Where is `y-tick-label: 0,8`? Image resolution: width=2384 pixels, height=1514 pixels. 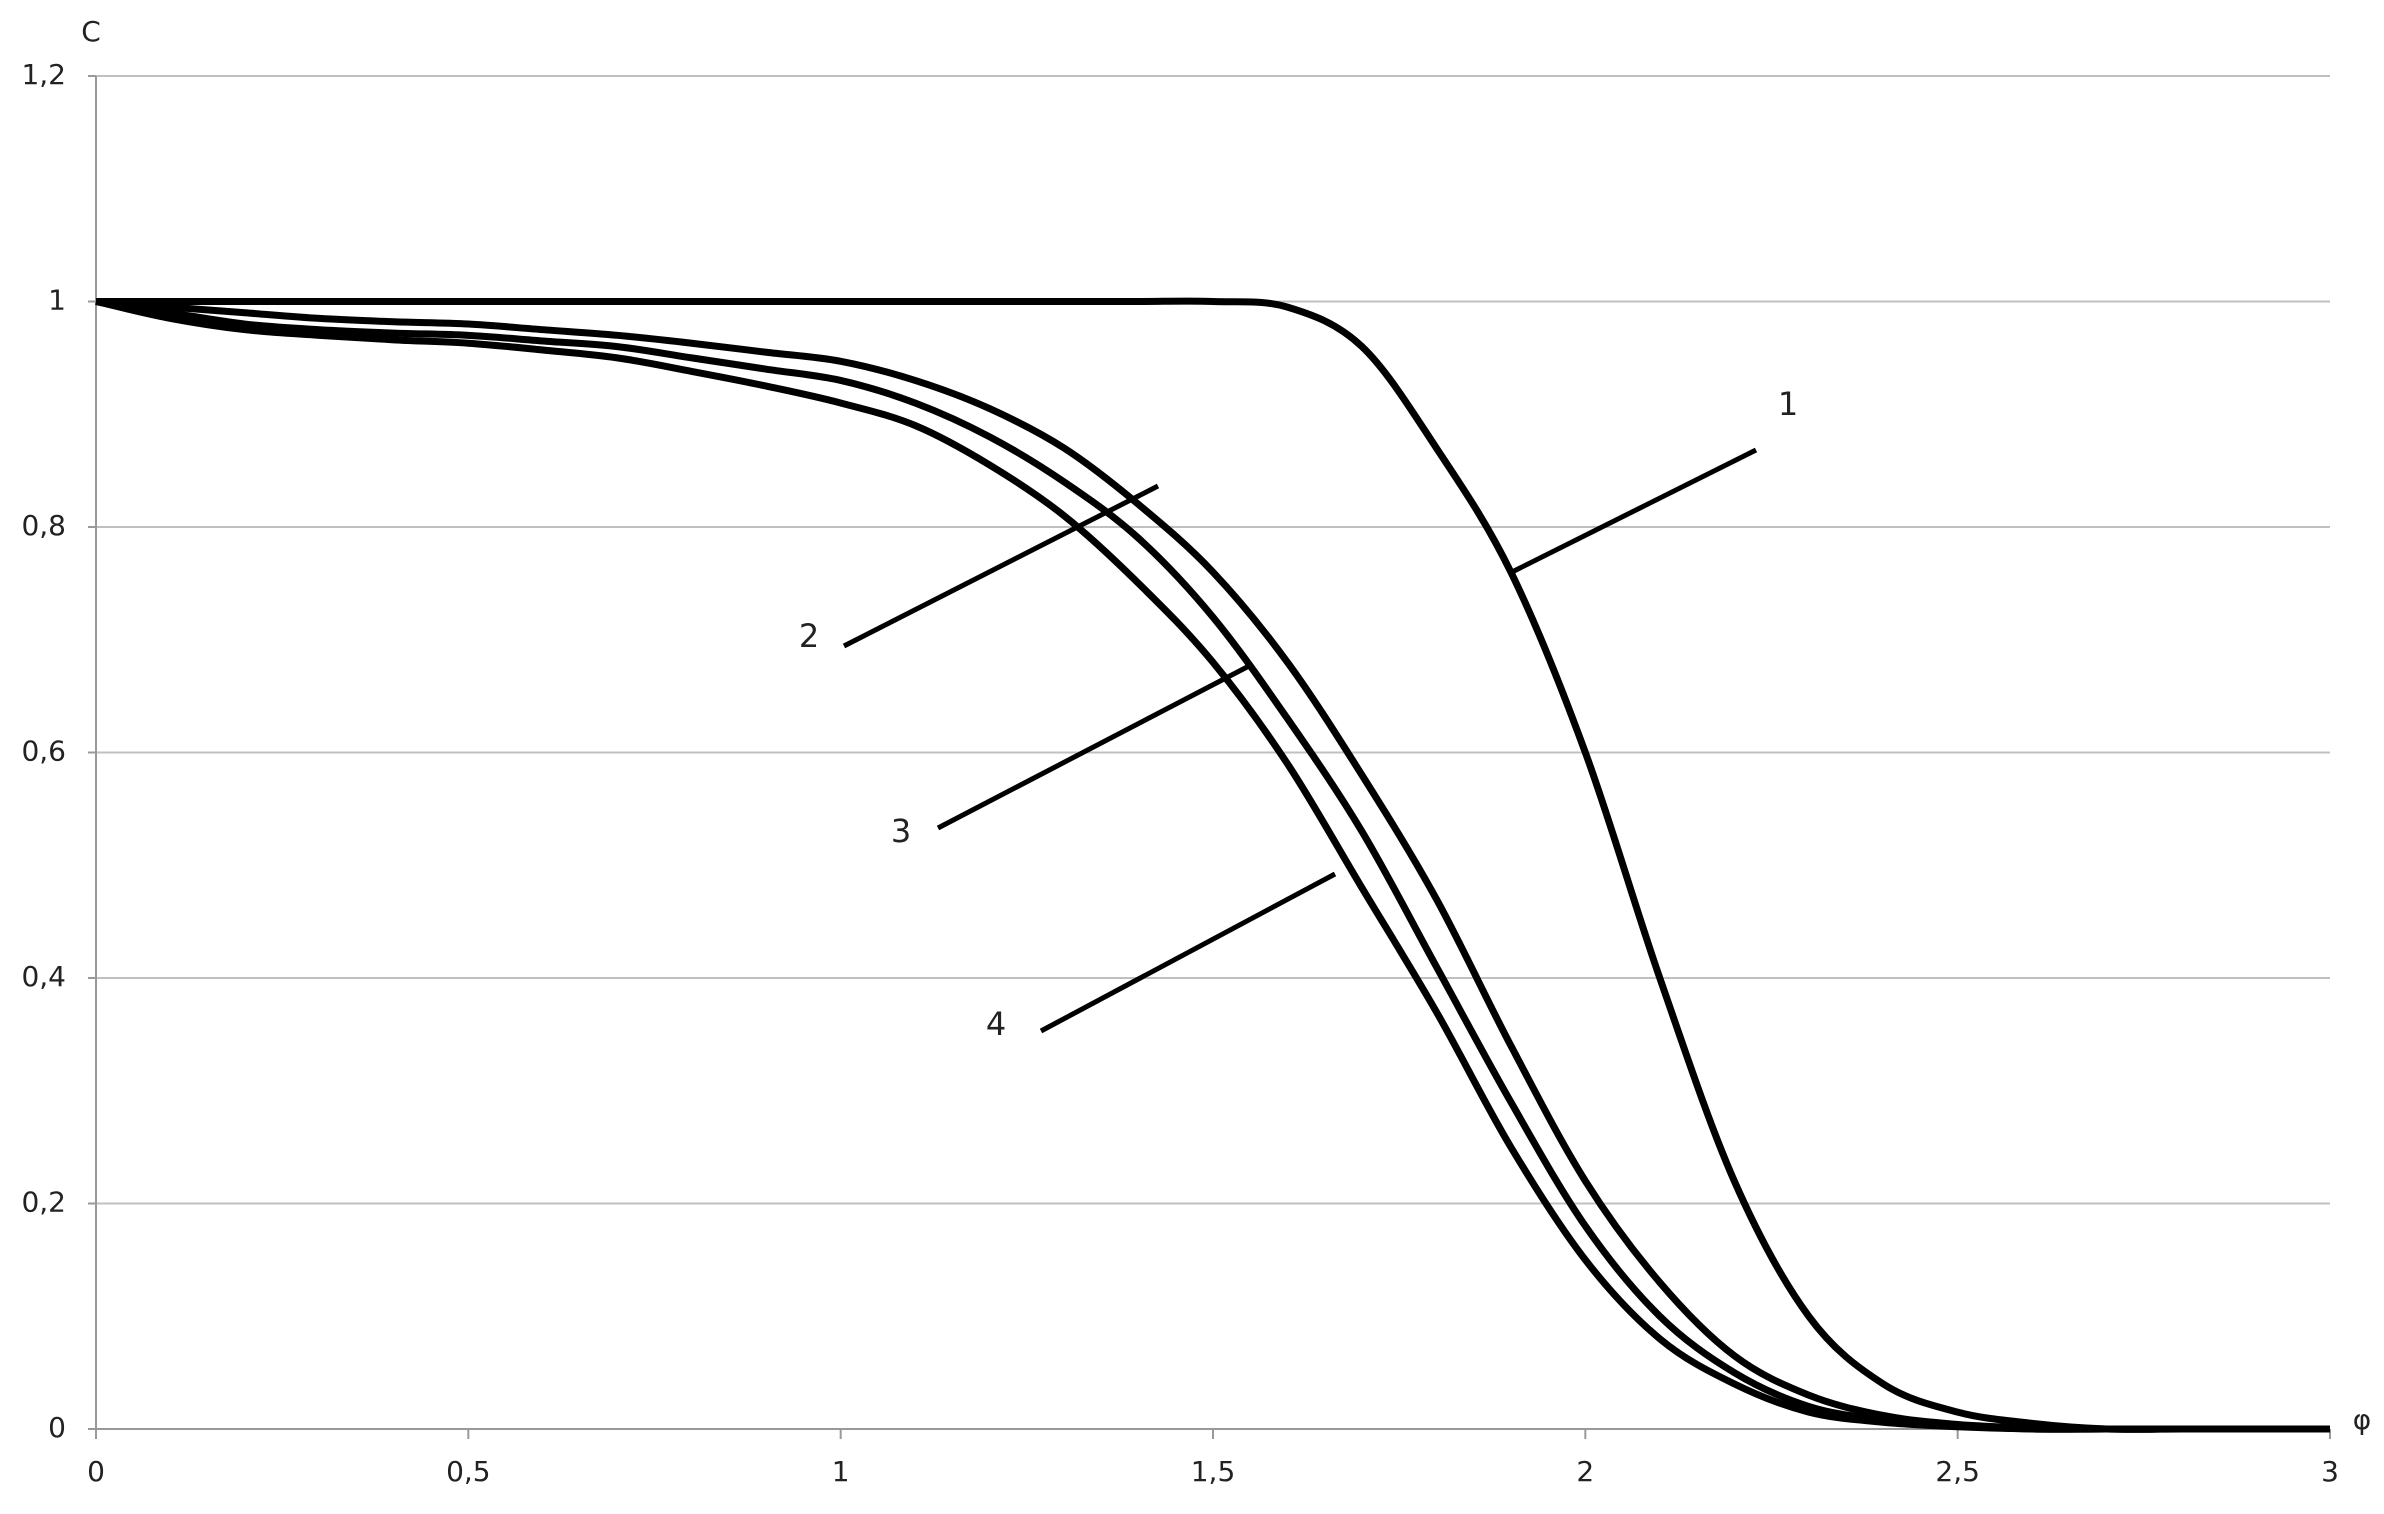 y-tick-label: 0,8 is located at coordinates (43, 525).